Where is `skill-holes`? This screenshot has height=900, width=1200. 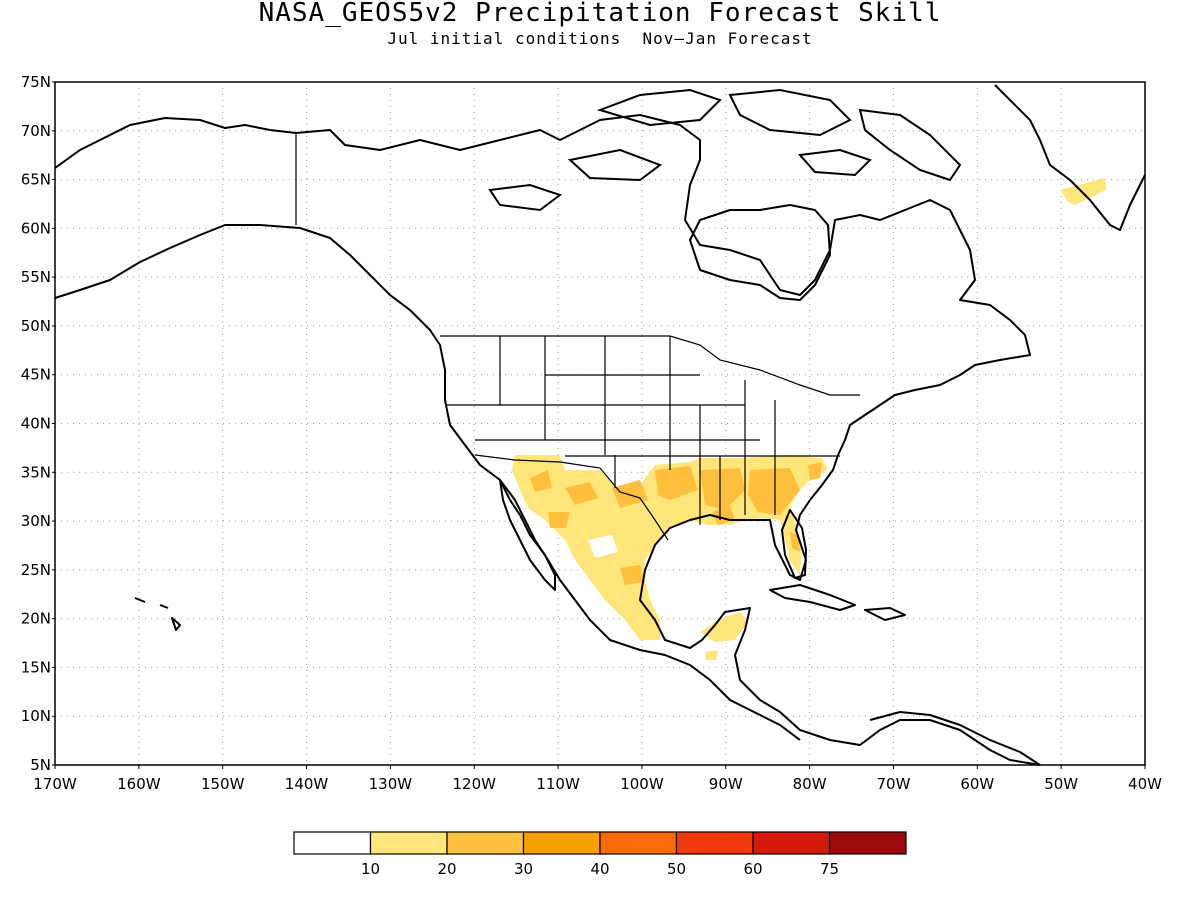
skill-holes is located at coordinates (571, 536).